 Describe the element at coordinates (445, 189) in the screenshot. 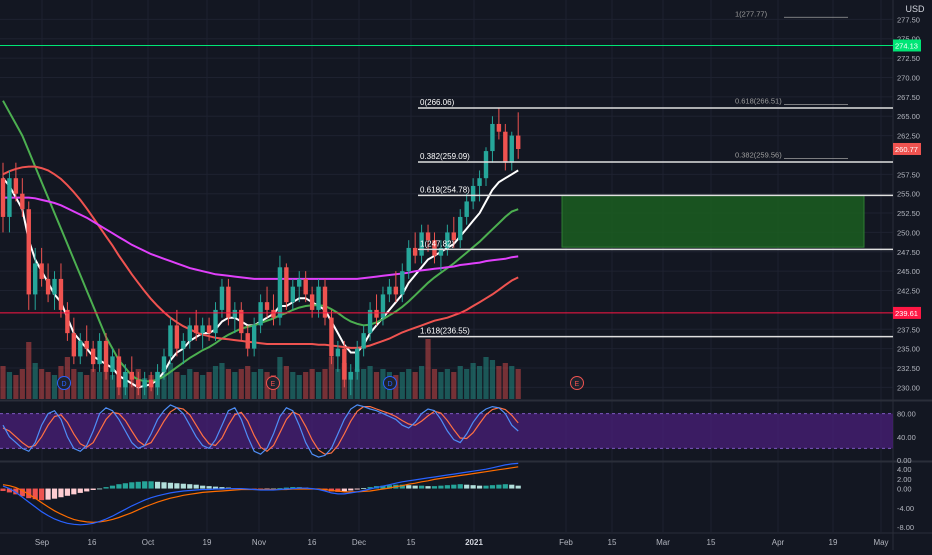

I see `fib-level-label: 0.618(254.78)` at that location.